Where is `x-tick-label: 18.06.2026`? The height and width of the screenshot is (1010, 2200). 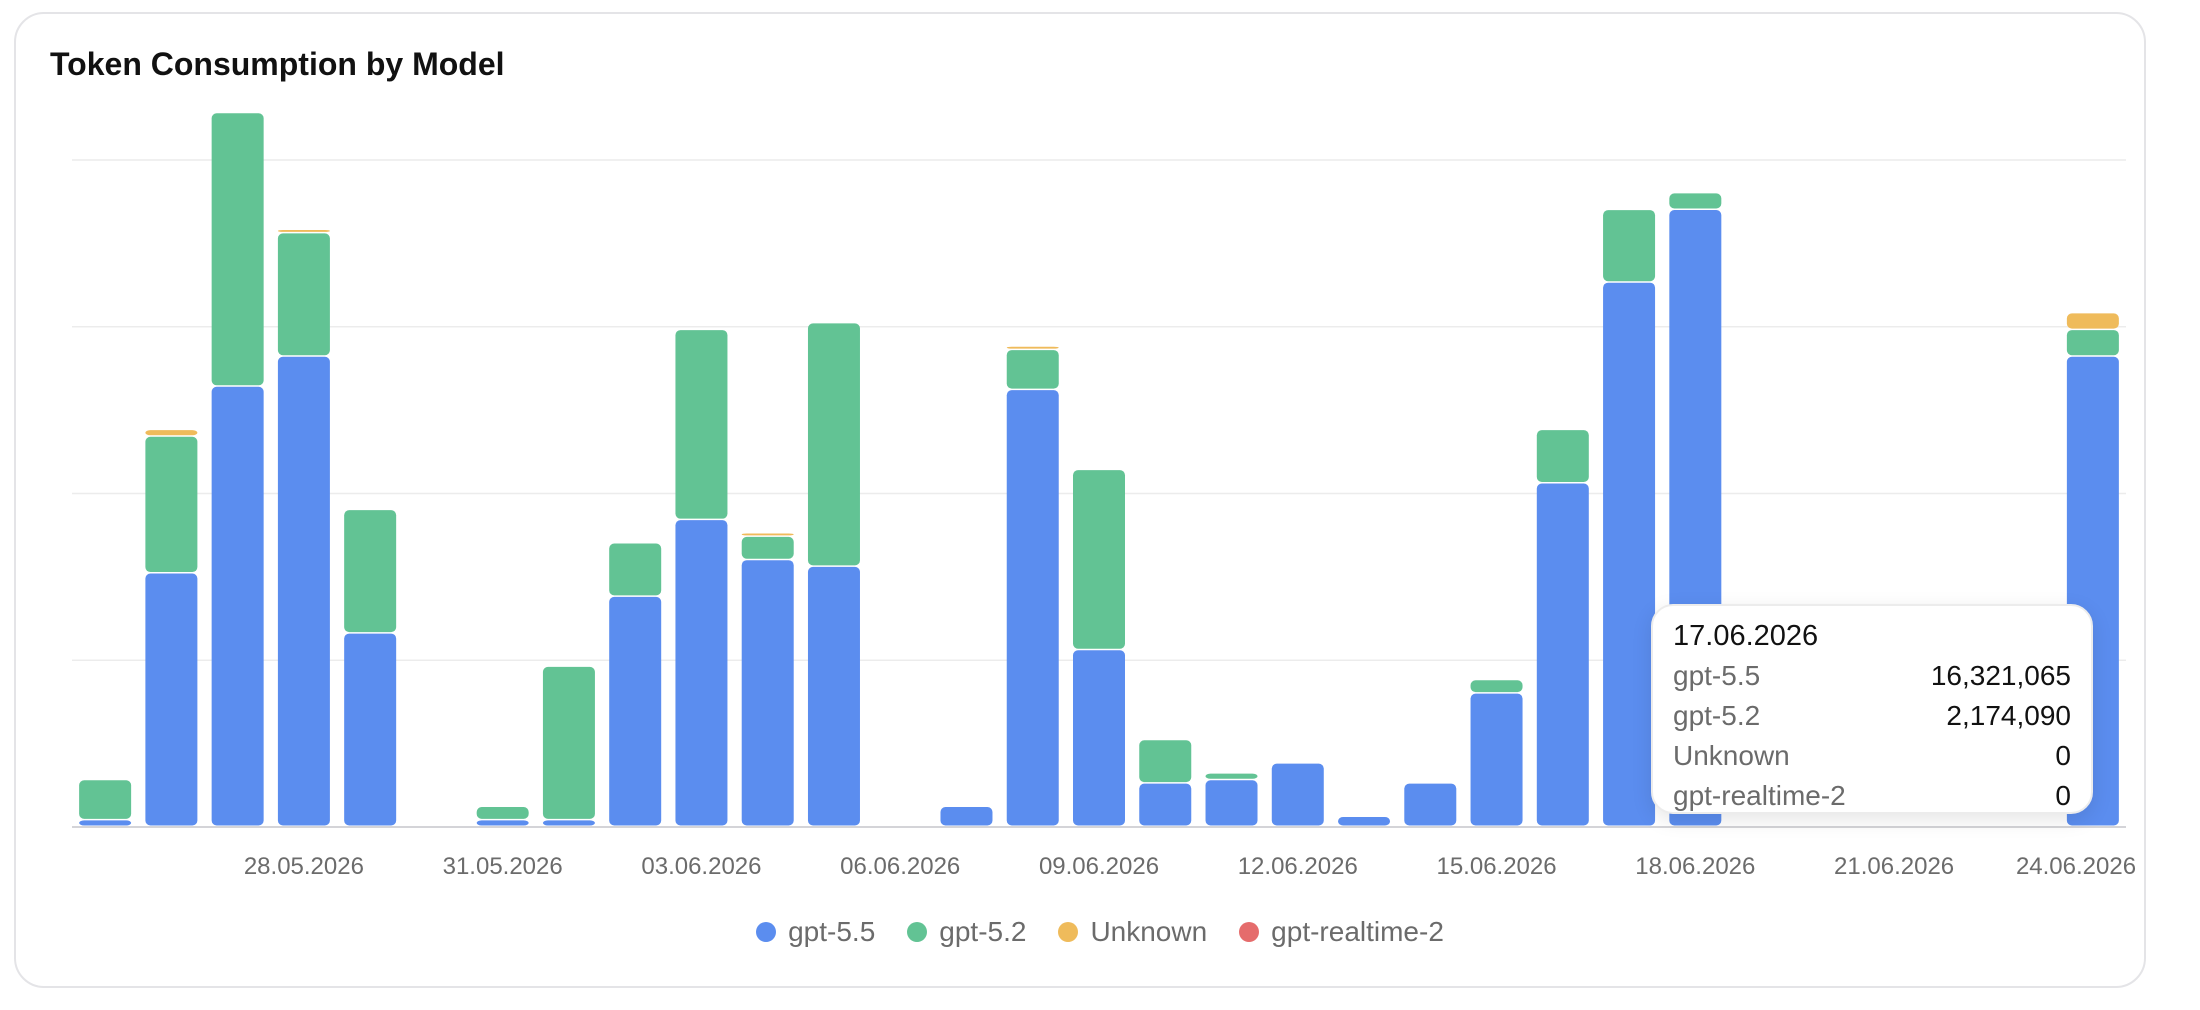
x-tick-label: 18.06.2026 is located at coordinates (1695, 866).